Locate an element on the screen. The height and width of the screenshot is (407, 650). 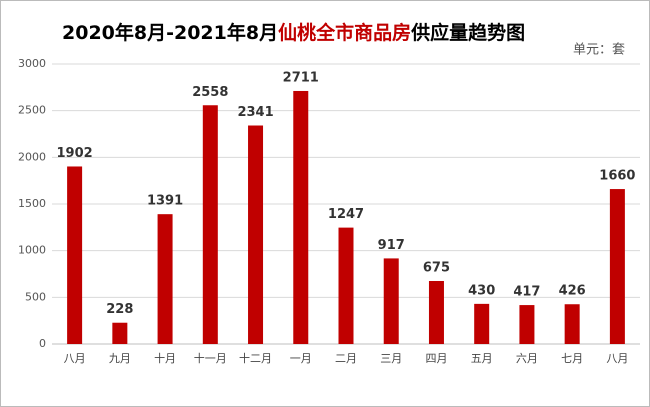
x-tick-label: 三月 is located at coordinates (391, 358).